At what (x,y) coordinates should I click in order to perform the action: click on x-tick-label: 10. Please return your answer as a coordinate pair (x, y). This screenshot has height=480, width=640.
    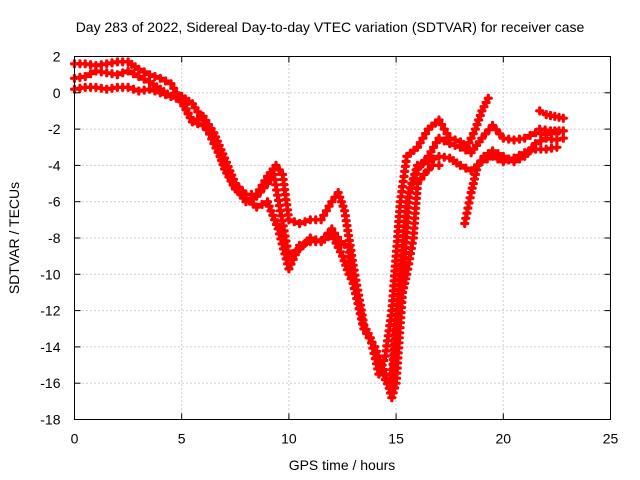
    Looking at the image, I should click on (289, 439).